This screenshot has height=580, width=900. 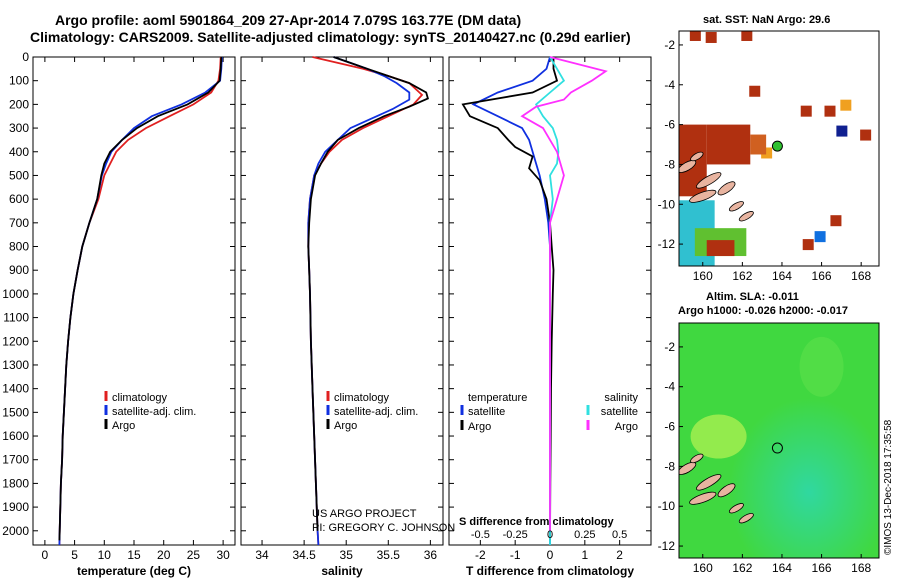 What do you see at coordinates (550, 571) in the screenshot?
I see `x-axis-label: T difference from climatology` at bounding box center [550, 571].